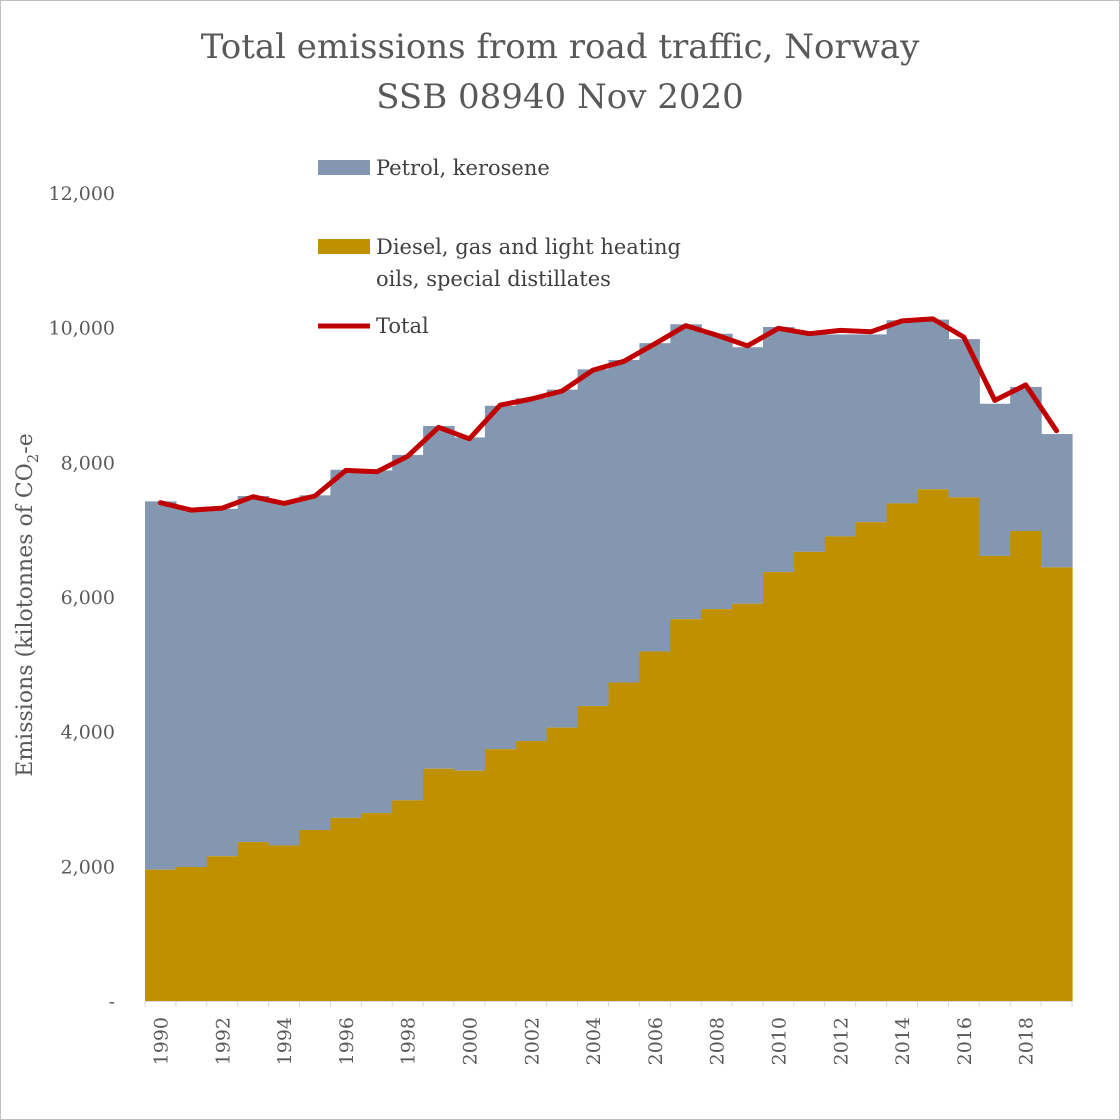 This screenshot has height=1120, width=1120. I want to click on y-tick-label: -, so click(112, 1002).